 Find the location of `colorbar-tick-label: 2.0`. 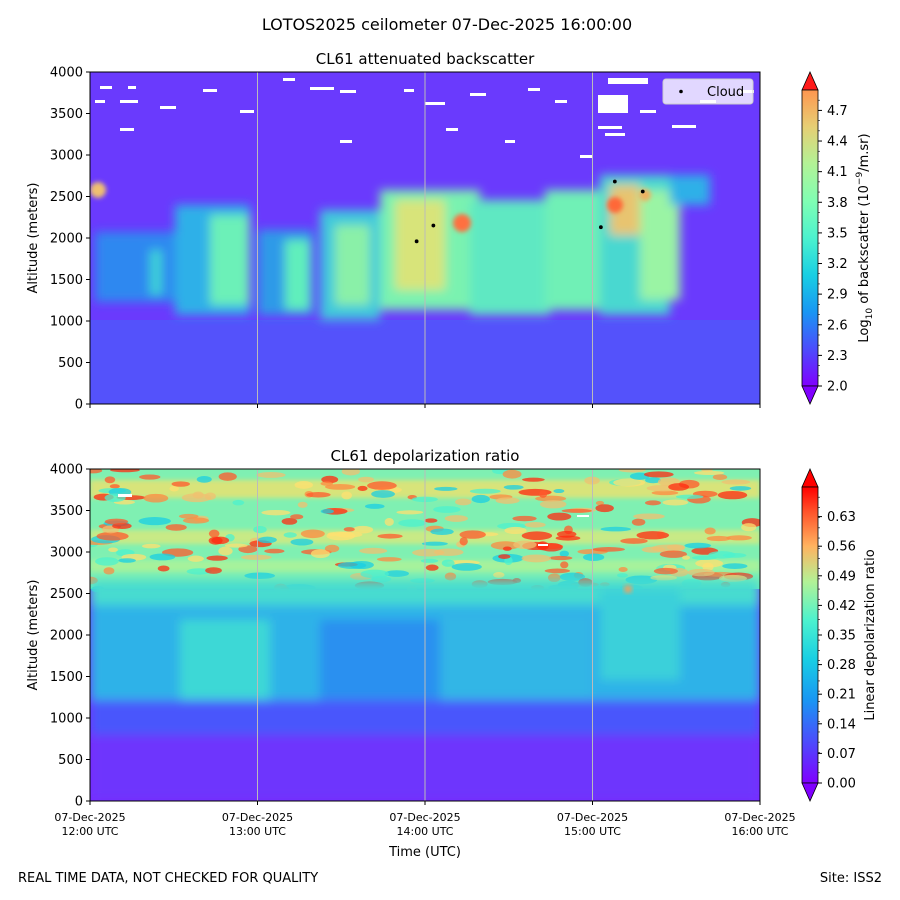

colorbar-tick-label: 2.0 is located at coordinates (837, 387).